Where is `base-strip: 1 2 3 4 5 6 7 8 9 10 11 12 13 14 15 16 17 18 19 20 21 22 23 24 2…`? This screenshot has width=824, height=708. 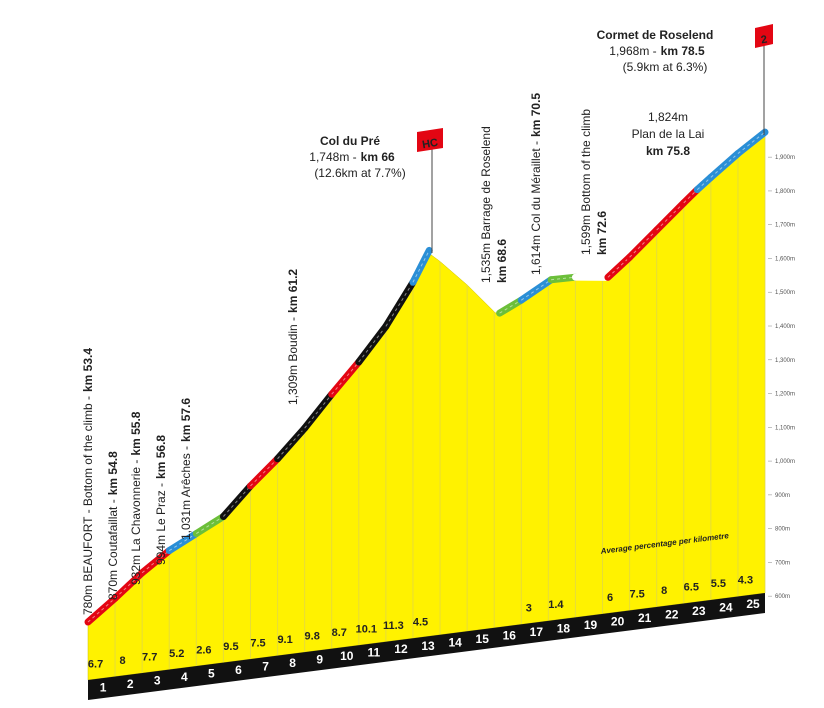
base-strip: 1 2 3 4 5 6 7 8 9 10 11 12 13 14 15 16 17 18 19 20 21 22 23 24 2… is located at coordinates (426, 646).